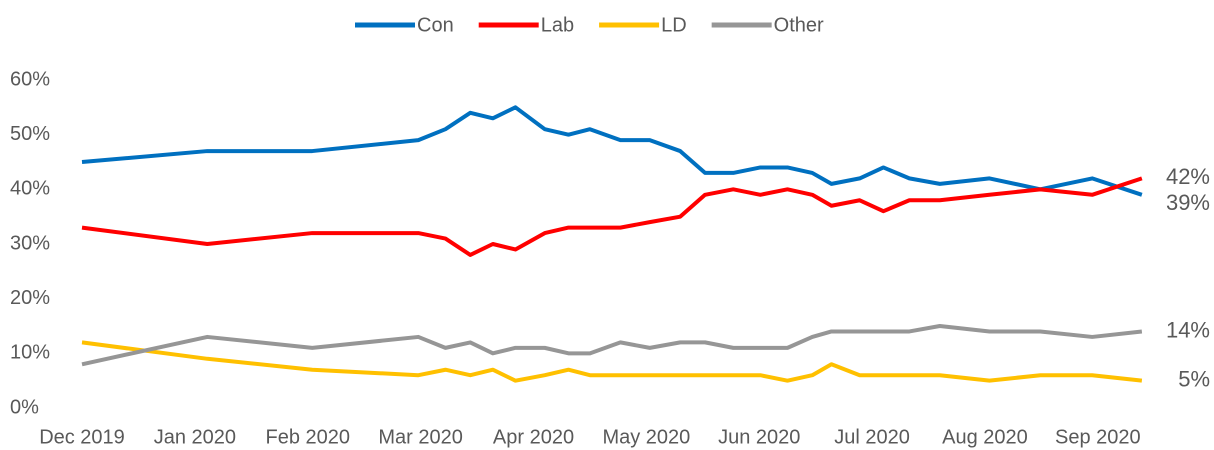 This screenshot has width=1214, height=450. What do you see at coordinates (674, 25) in the screenshot?
I see `legend-label: LD` at bounding box center [674, 25].